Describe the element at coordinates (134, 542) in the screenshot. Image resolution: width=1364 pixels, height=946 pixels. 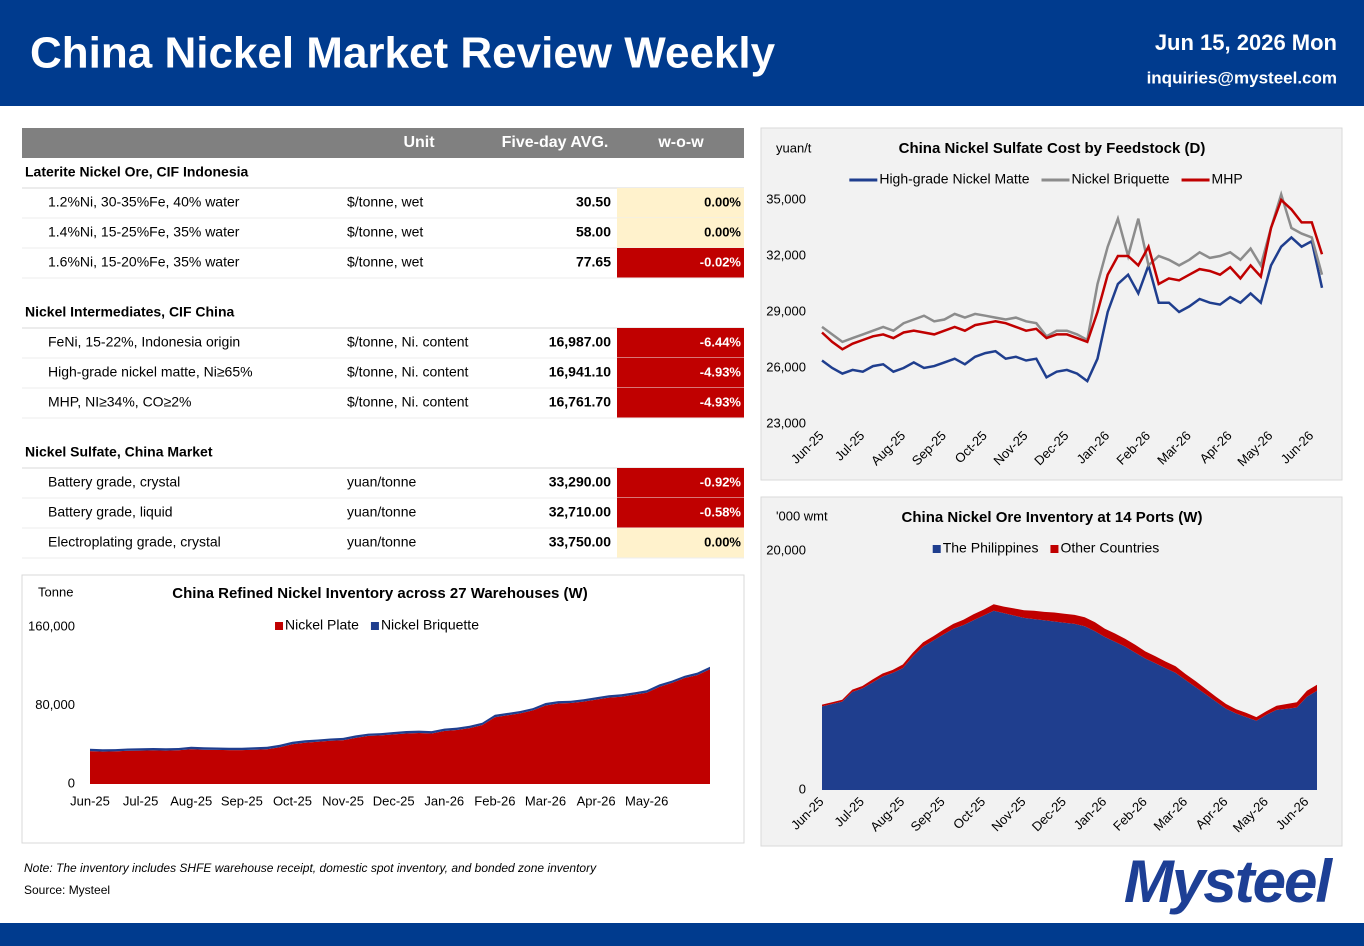
I see `row-name: Electroplating grade, crystal` at that location.